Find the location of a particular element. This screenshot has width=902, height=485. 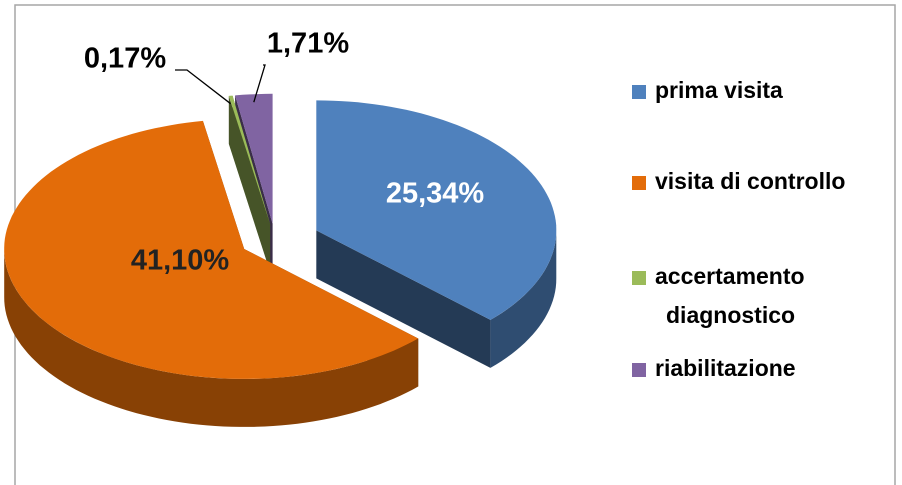

legend-label: riabilitazione is located at coordinates (725, 368).